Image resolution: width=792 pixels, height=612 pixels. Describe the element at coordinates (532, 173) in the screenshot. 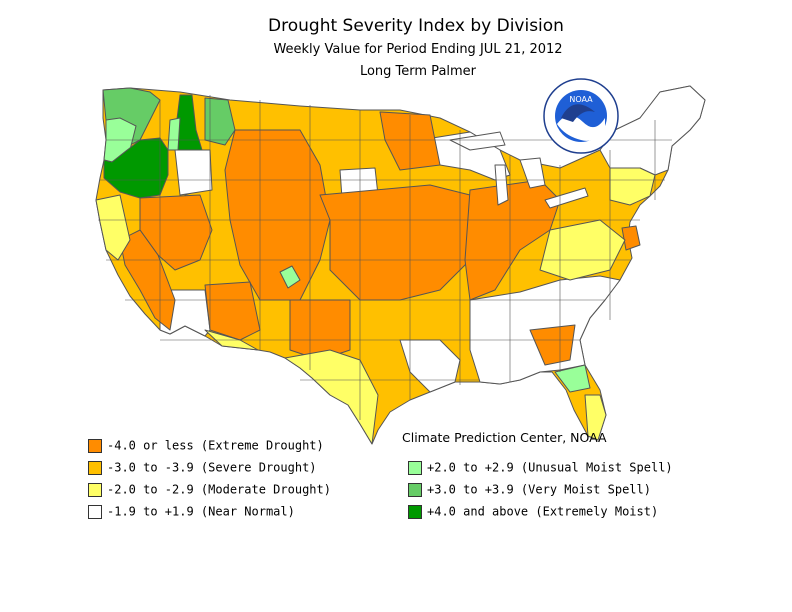

I see `lake-huron` at that location.